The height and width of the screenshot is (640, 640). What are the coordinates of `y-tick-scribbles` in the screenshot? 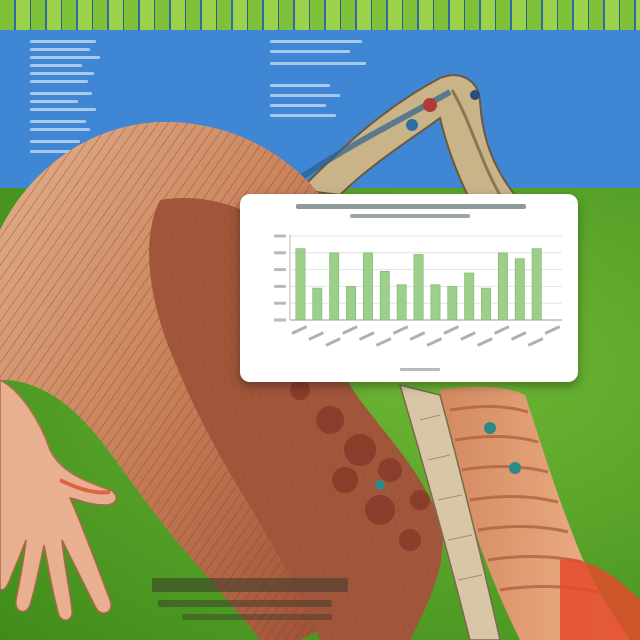 It's located at (280, 278).